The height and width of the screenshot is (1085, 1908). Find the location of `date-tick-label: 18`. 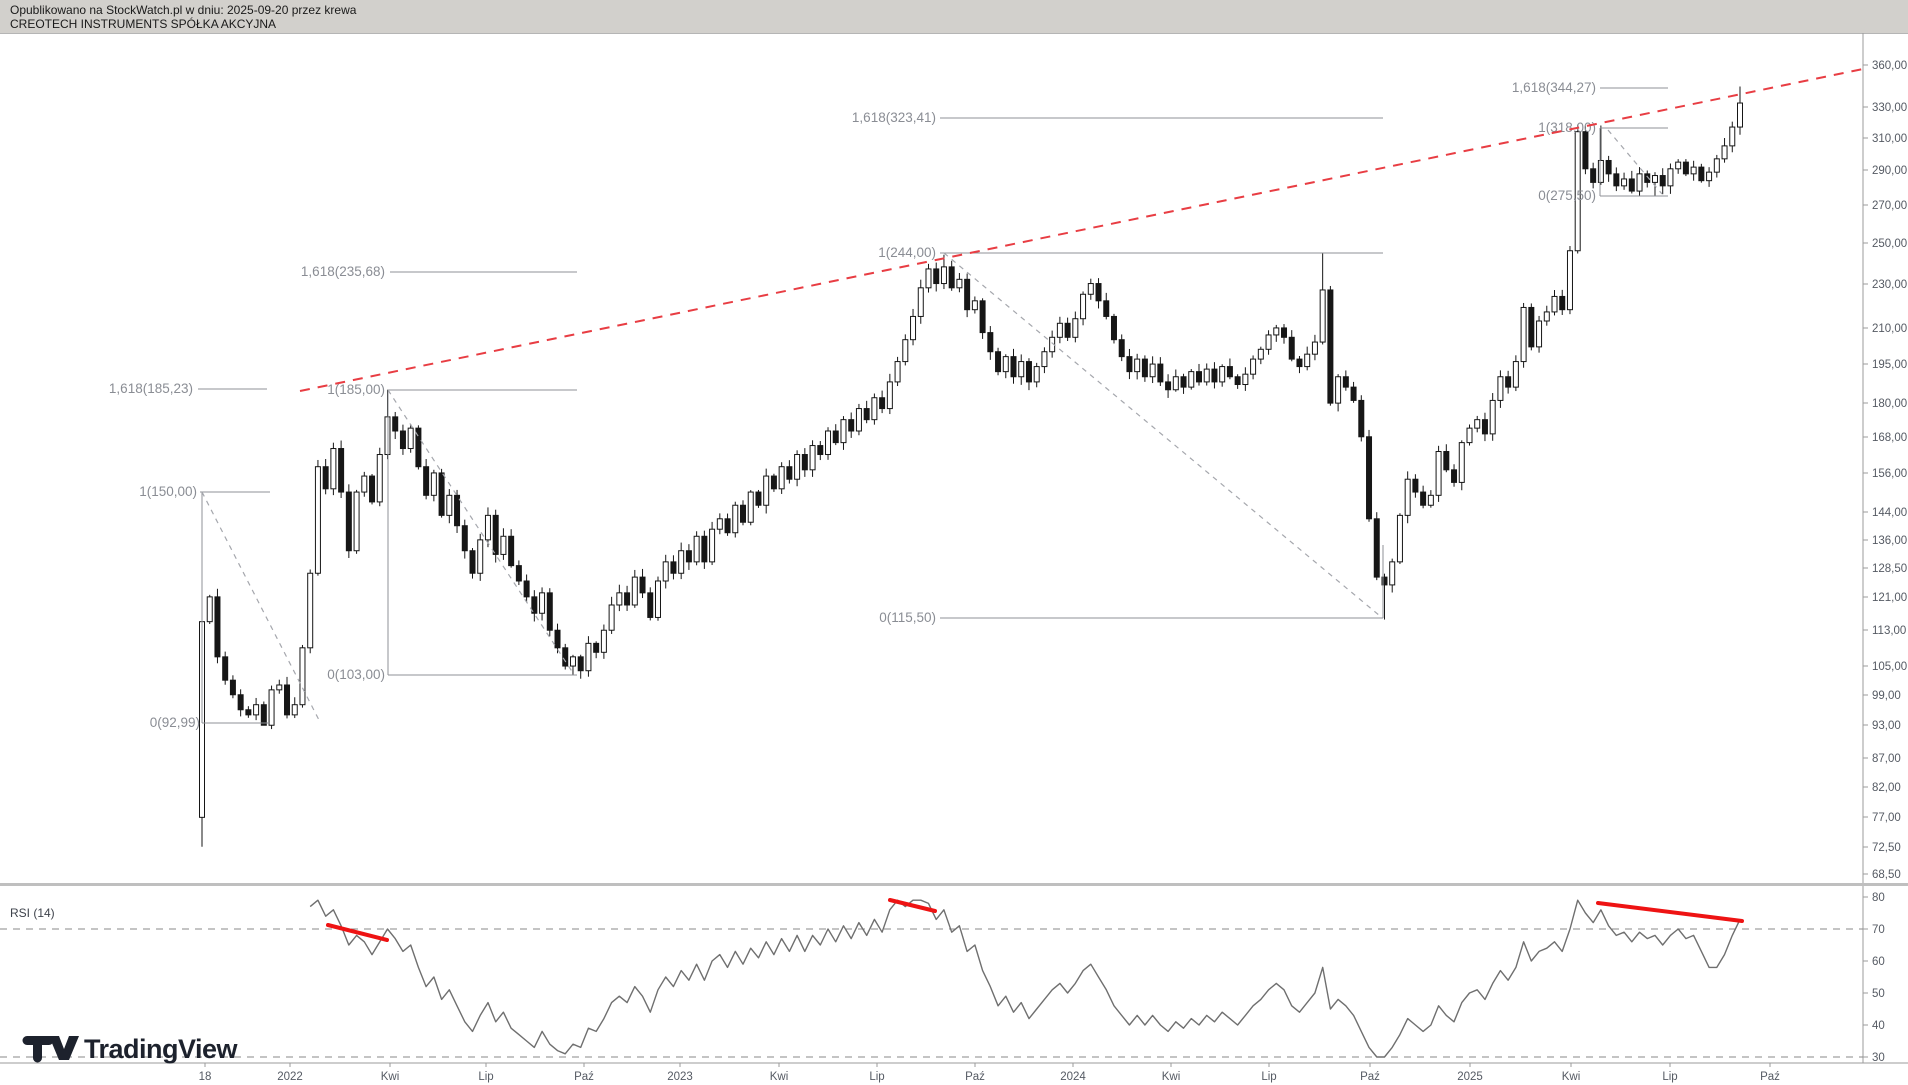

date-tick-label: 18 is located at coordinates (205, 1077).